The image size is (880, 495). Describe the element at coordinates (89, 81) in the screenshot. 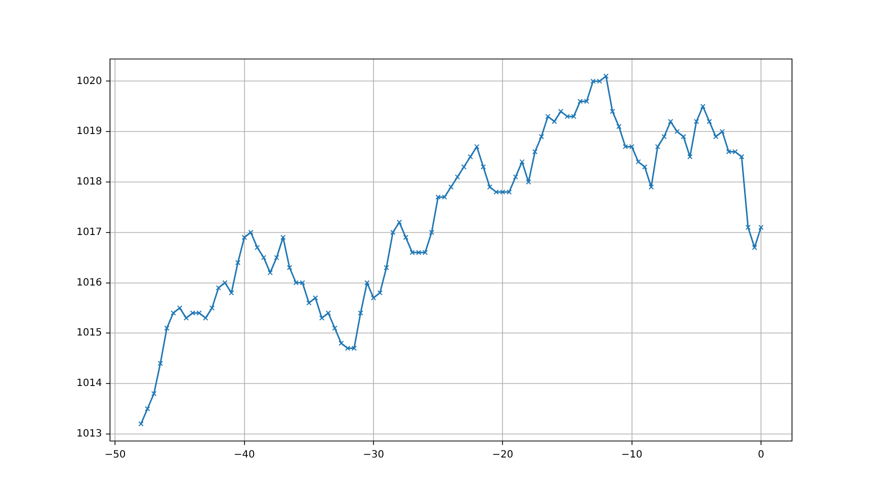

I see `y-tick-label: 1020` at that location.